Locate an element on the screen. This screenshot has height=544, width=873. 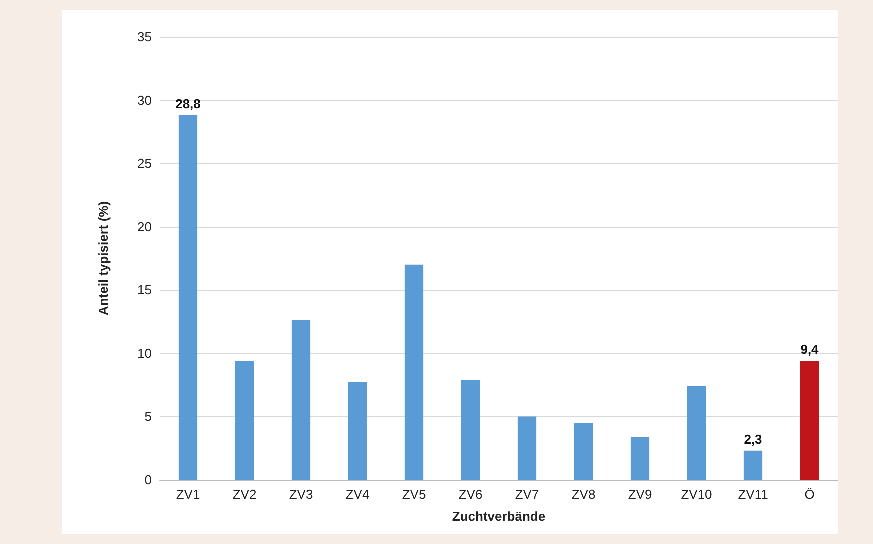
data-label: 28,8 is located at coordinates (188, 104).